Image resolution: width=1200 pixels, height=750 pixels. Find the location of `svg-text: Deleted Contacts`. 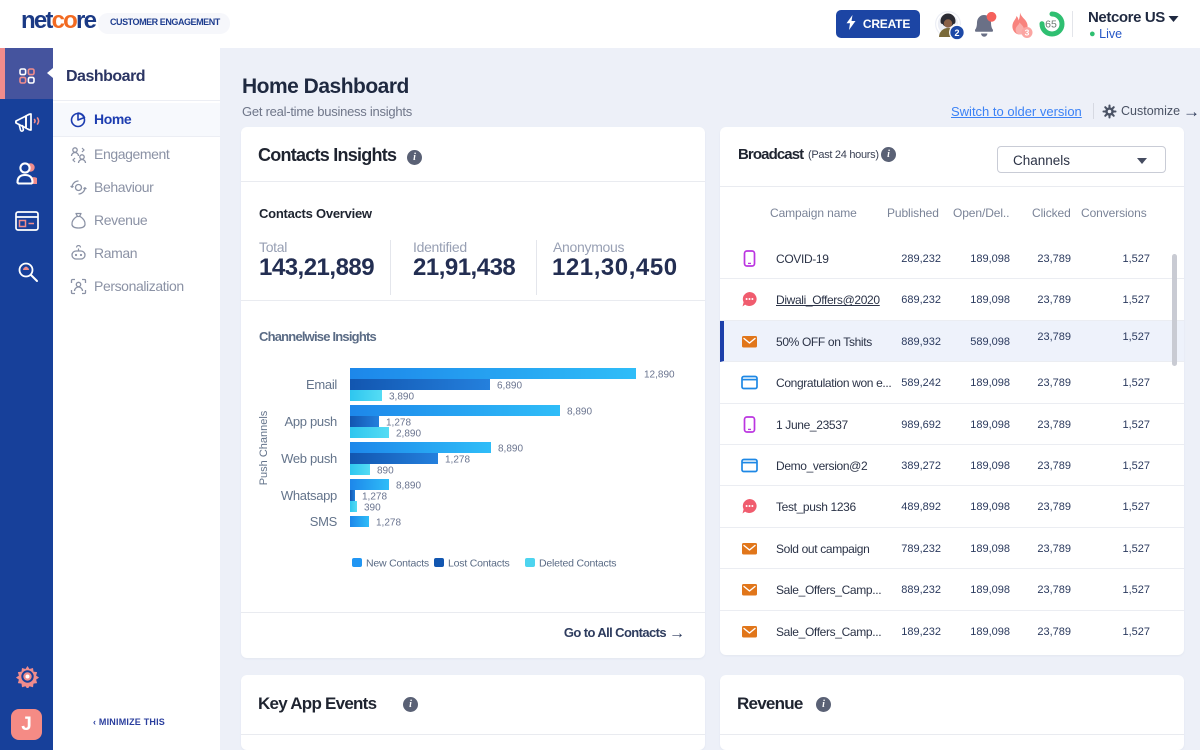

svg-text: Deleted Contacts is located at coordinates (577, 564).